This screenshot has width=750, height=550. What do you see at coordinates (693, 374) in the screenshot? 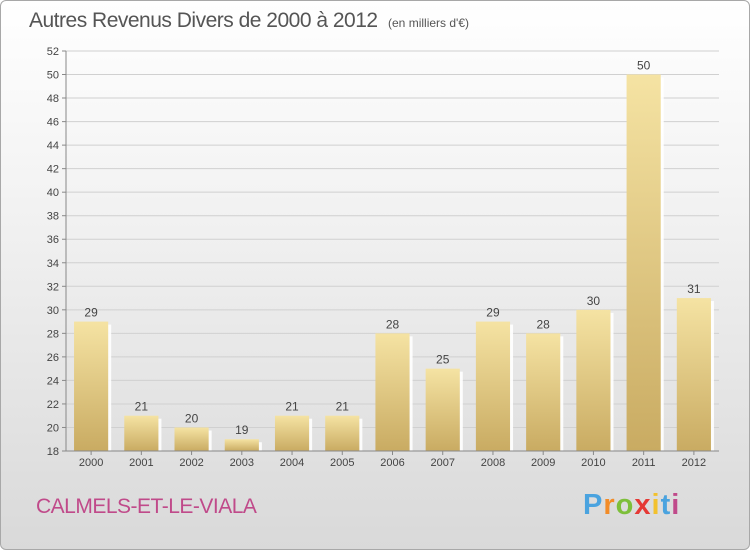
I see `bar-2012` at bounding box center [693, 374].